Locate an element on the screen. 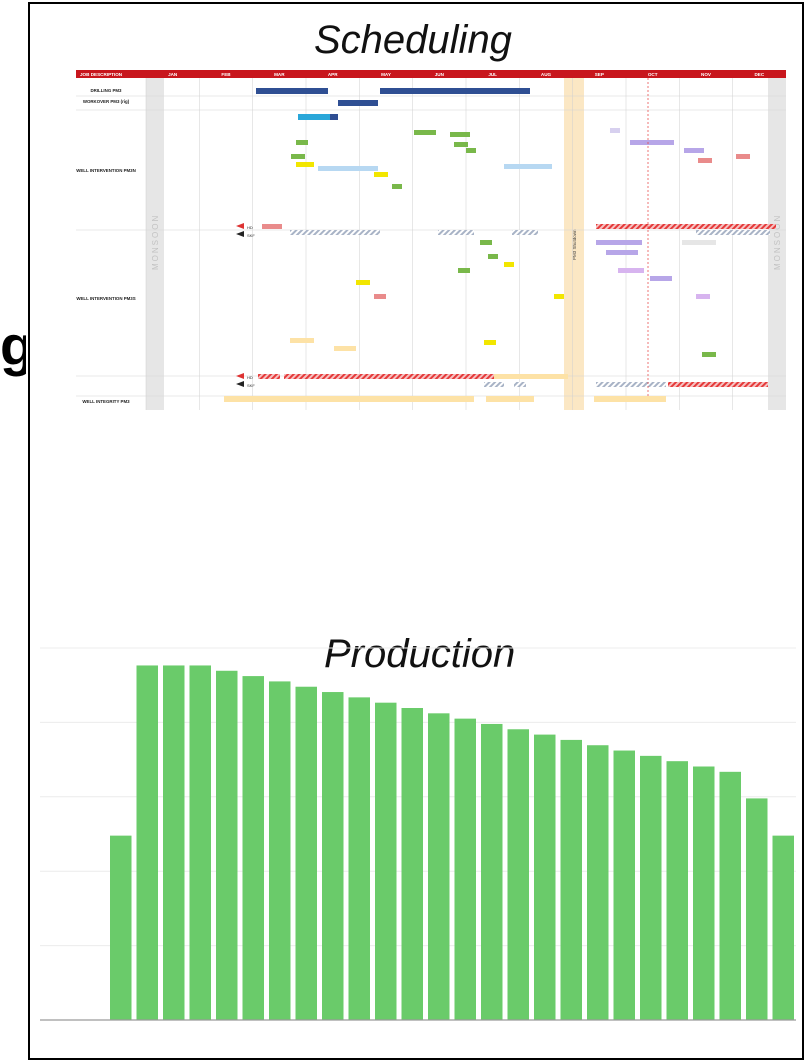  monsoon-label-right: MONSOON is located at coordinates (777, 242).